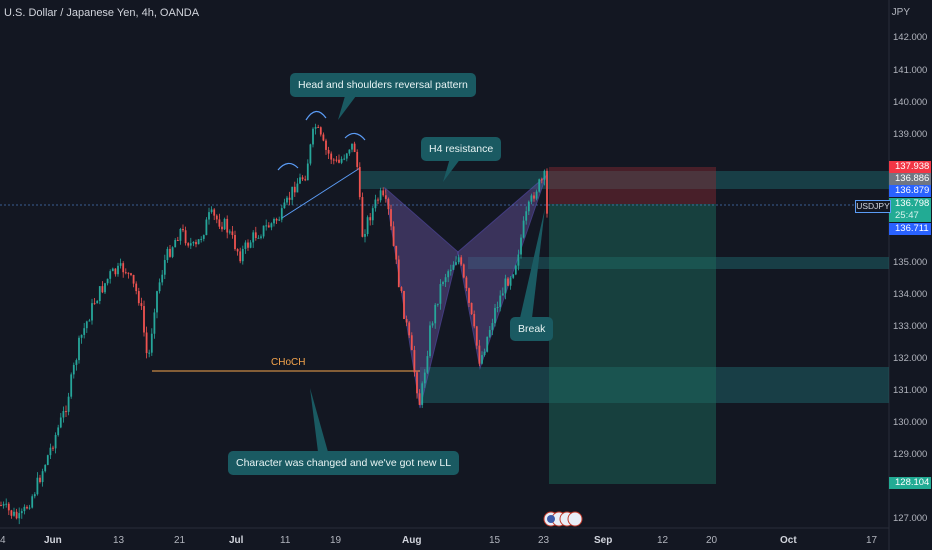 This screenshot has width=932, height=550. What do you see at coordinates (910, 390) in the screenshot?
I see `price-label: 131.000` at bounding box center [910, 390].